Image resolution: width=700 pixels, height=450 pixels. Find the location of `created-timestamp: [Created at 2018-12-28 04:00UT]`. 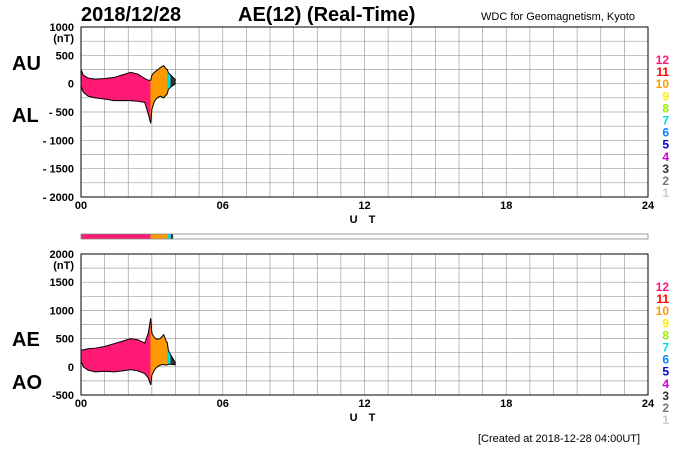

created-timestamp: [Created at 2018-12-28 04:00UT] is located at coordinates (559, 439).